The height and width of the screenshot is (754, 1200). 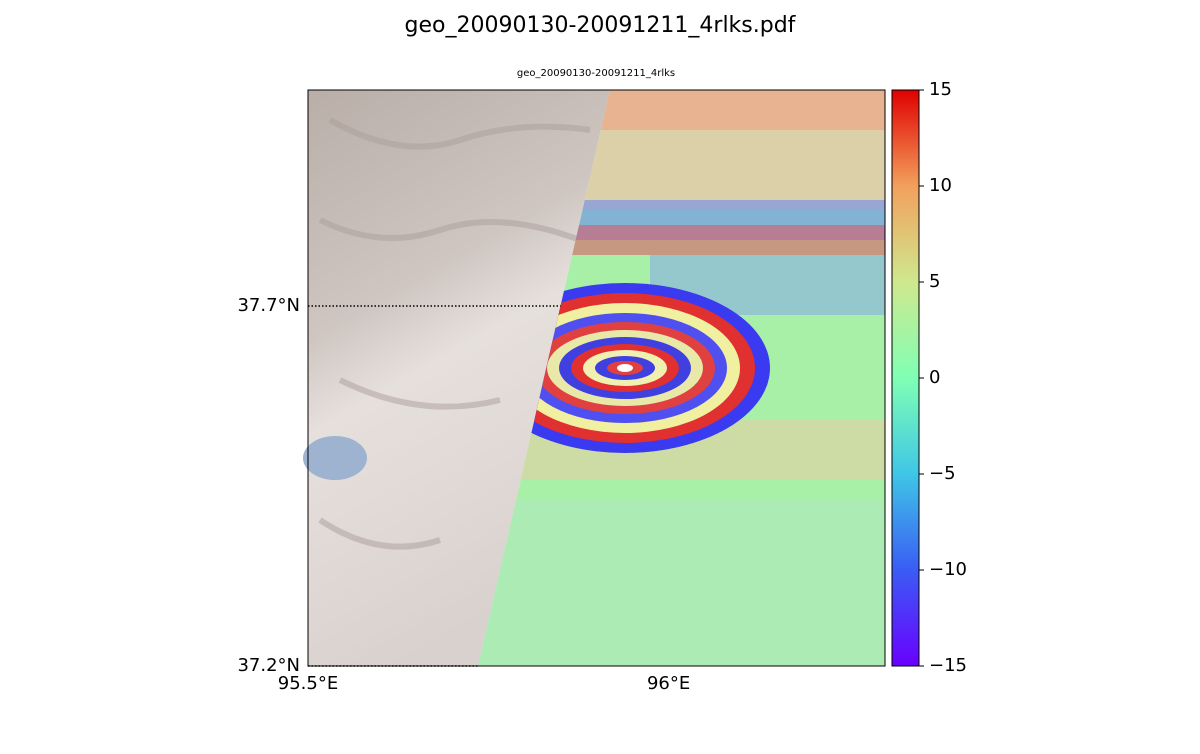 I want to click on colorbar-tick-label: 15, so click(x=940, y=89).